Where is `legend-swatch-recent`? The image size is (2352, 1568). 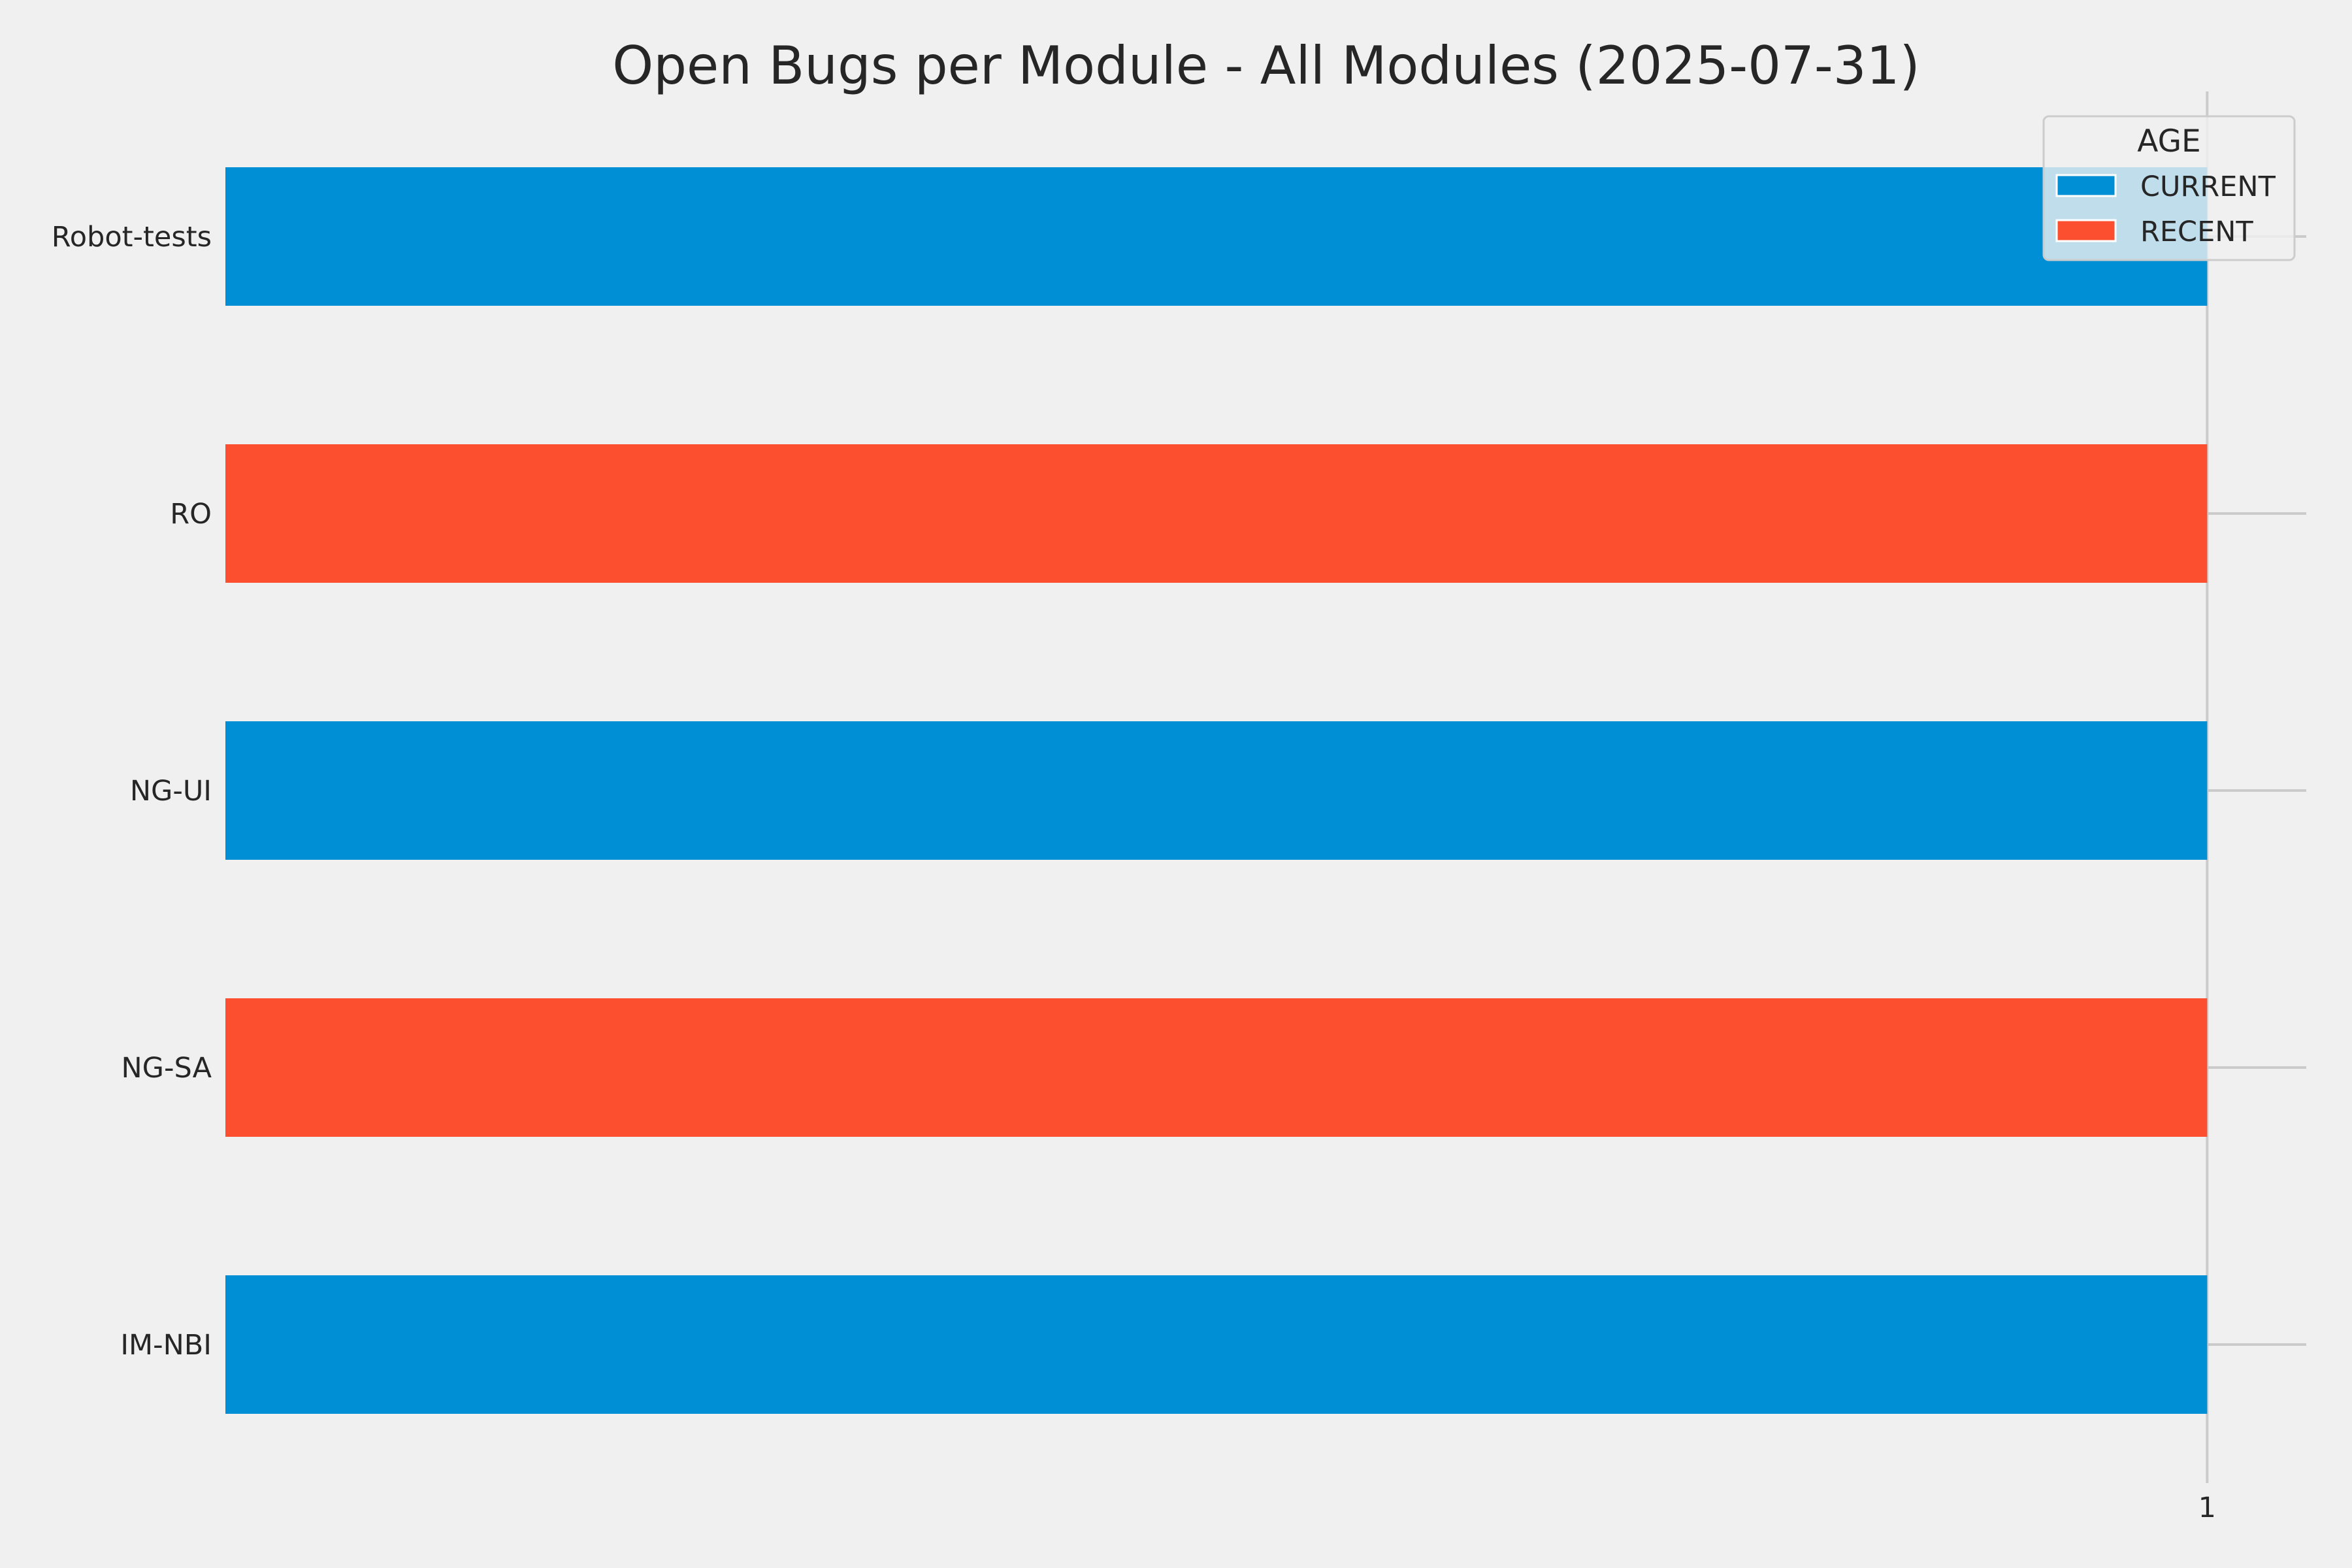 legend-swatch-recent is located at coordinates (2086, 230).